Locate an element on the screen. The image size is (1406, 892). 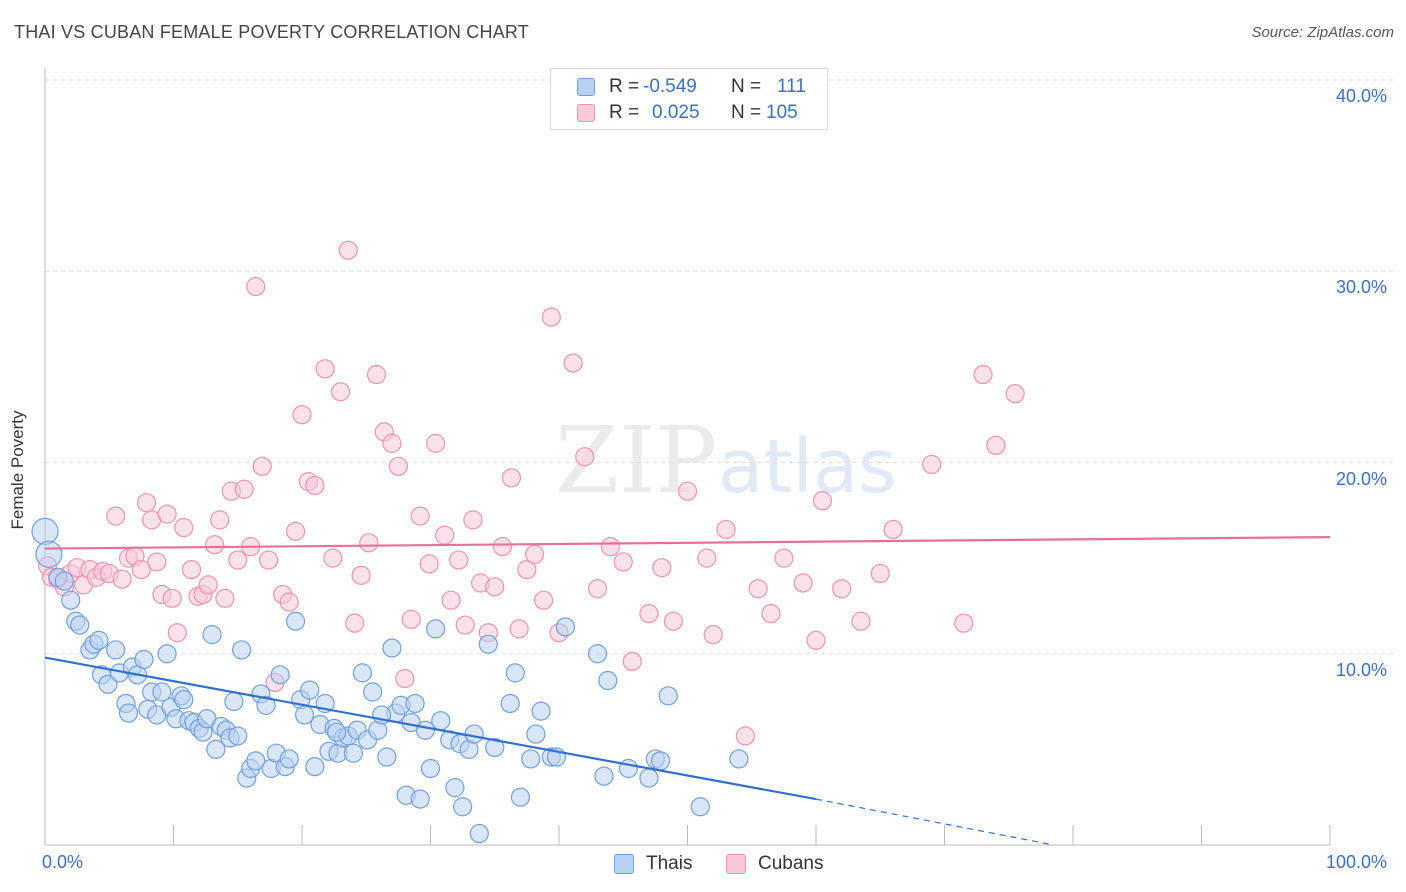
cubans-trend-line is located at coordinates (687, 542).